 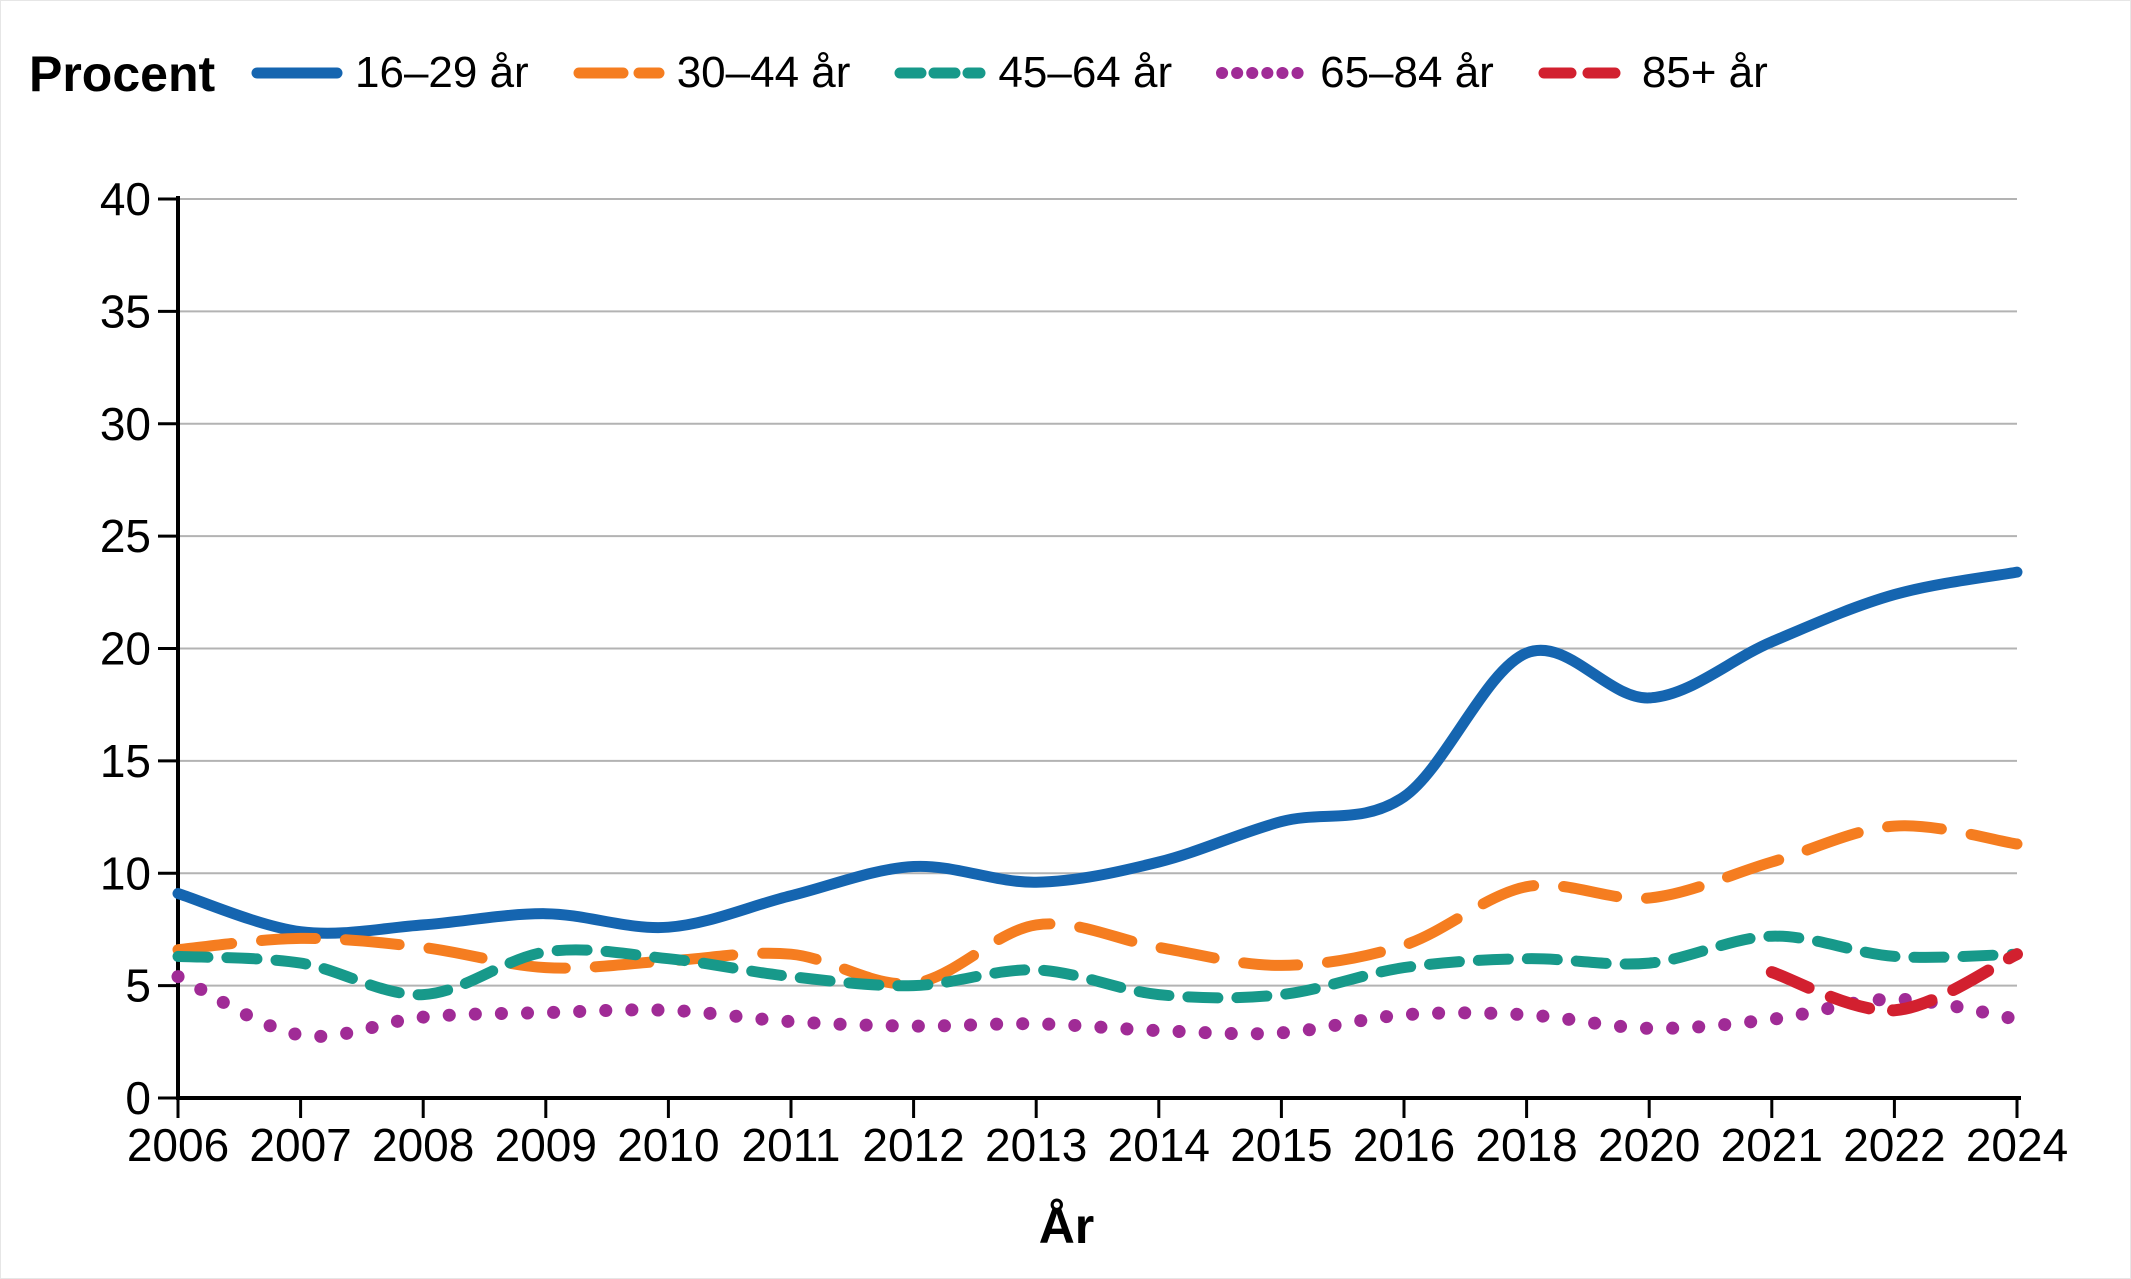 I want to click on x-tick-label: 2009, so click(x=546, y=1145).